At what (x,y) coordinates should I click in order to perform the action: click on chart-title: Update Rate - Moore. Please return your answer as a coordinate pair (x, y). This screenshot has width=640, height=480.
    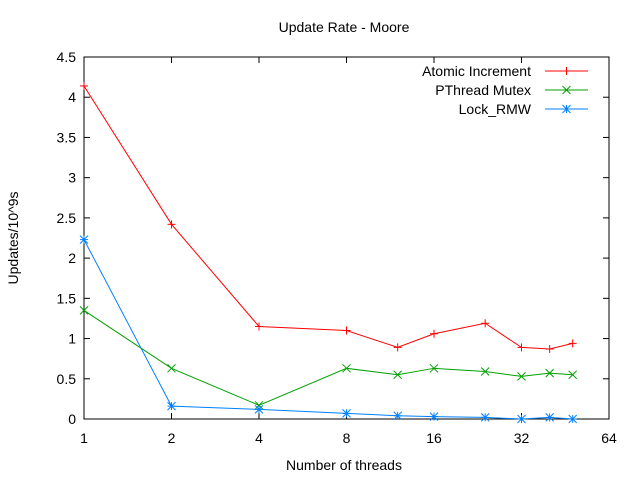
    Looking at the image, I should click on (344, 27).